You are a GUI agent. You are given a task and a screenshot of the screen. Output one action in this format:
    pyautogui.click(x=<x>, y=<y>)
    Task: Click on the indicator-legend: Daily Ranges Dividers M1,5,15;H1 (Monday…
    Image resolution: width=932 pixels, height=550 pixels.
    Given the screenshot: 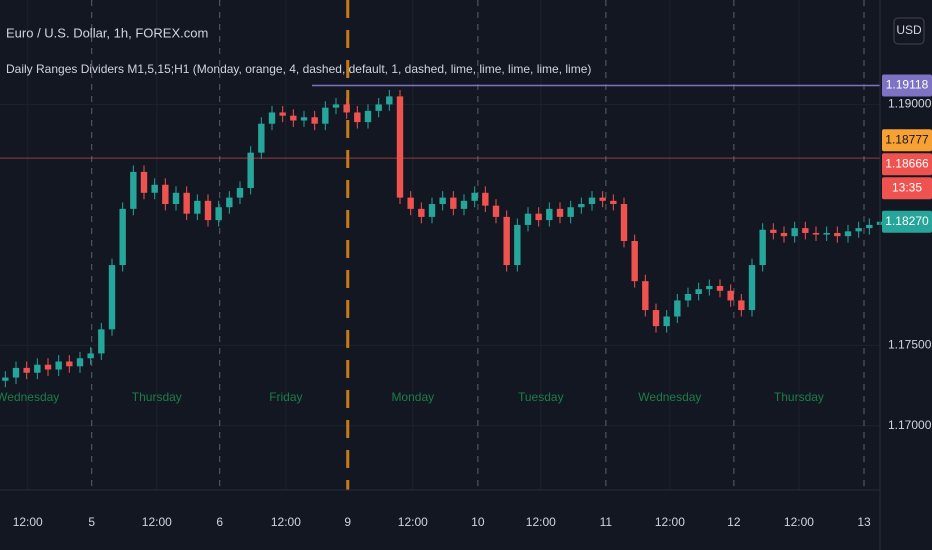 What is the action you would take?
    pyautogui.click(x=298, y=69)
    